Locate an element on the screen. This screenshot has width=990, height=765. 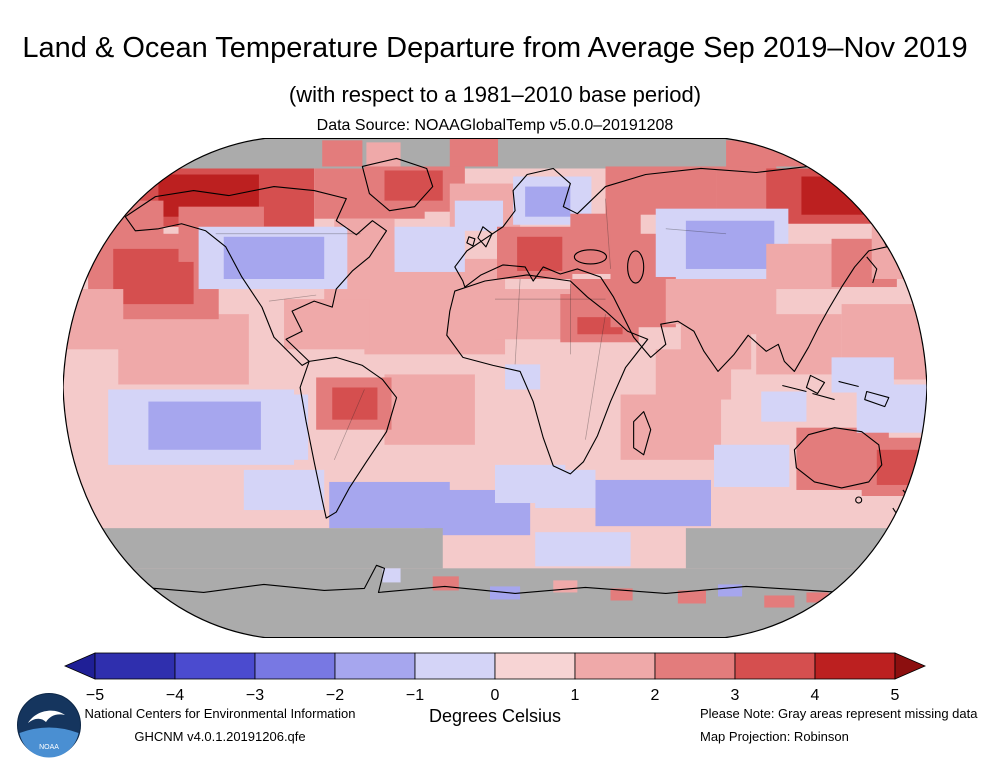
colorbar-tick-label: −5 is located at coordinates (95, 695).